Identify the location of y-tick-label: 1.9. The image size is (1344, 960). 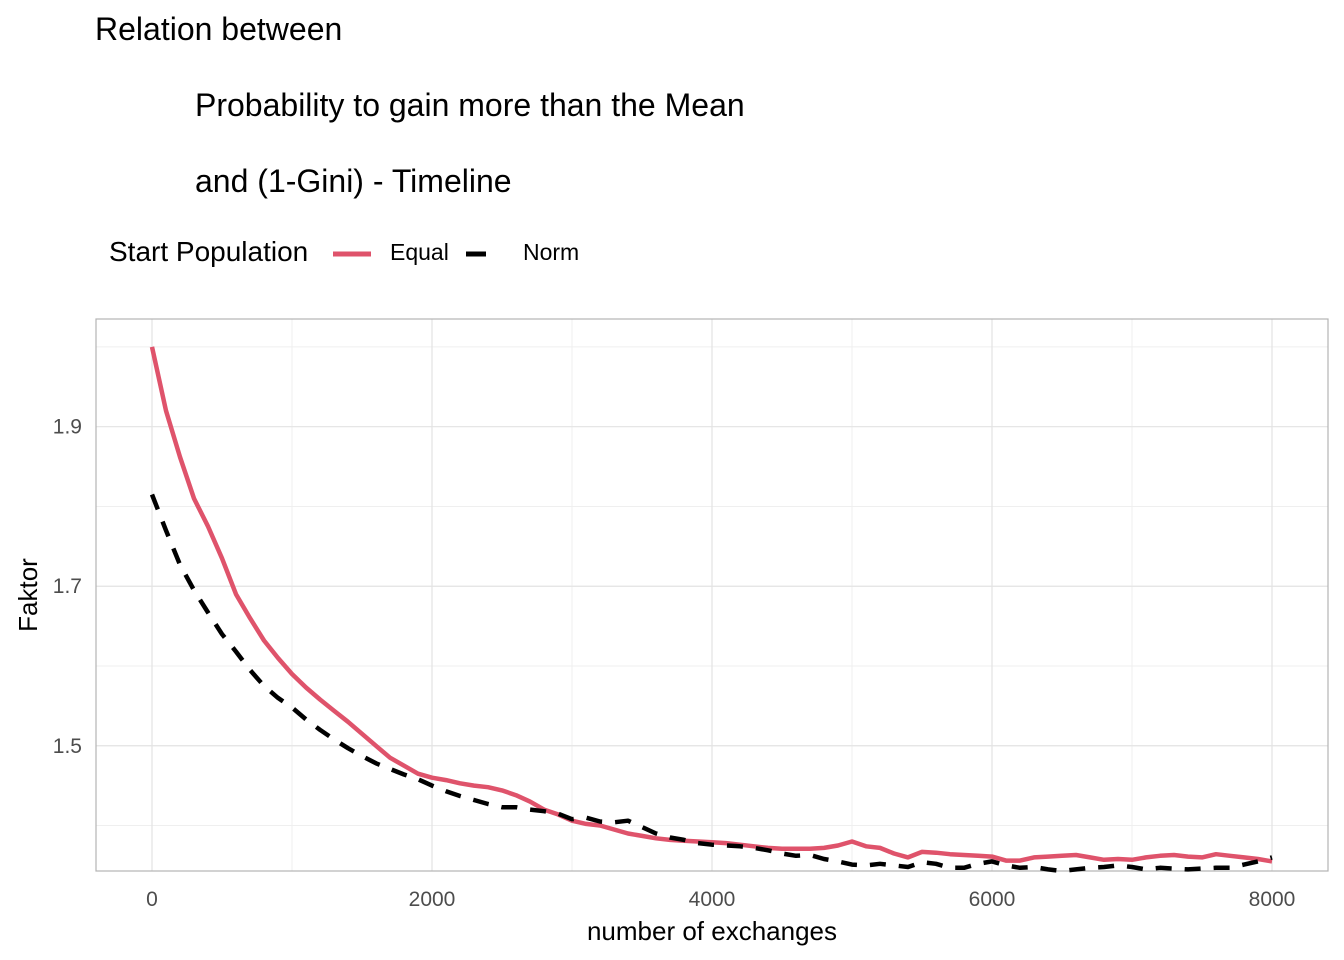
(67, 427).